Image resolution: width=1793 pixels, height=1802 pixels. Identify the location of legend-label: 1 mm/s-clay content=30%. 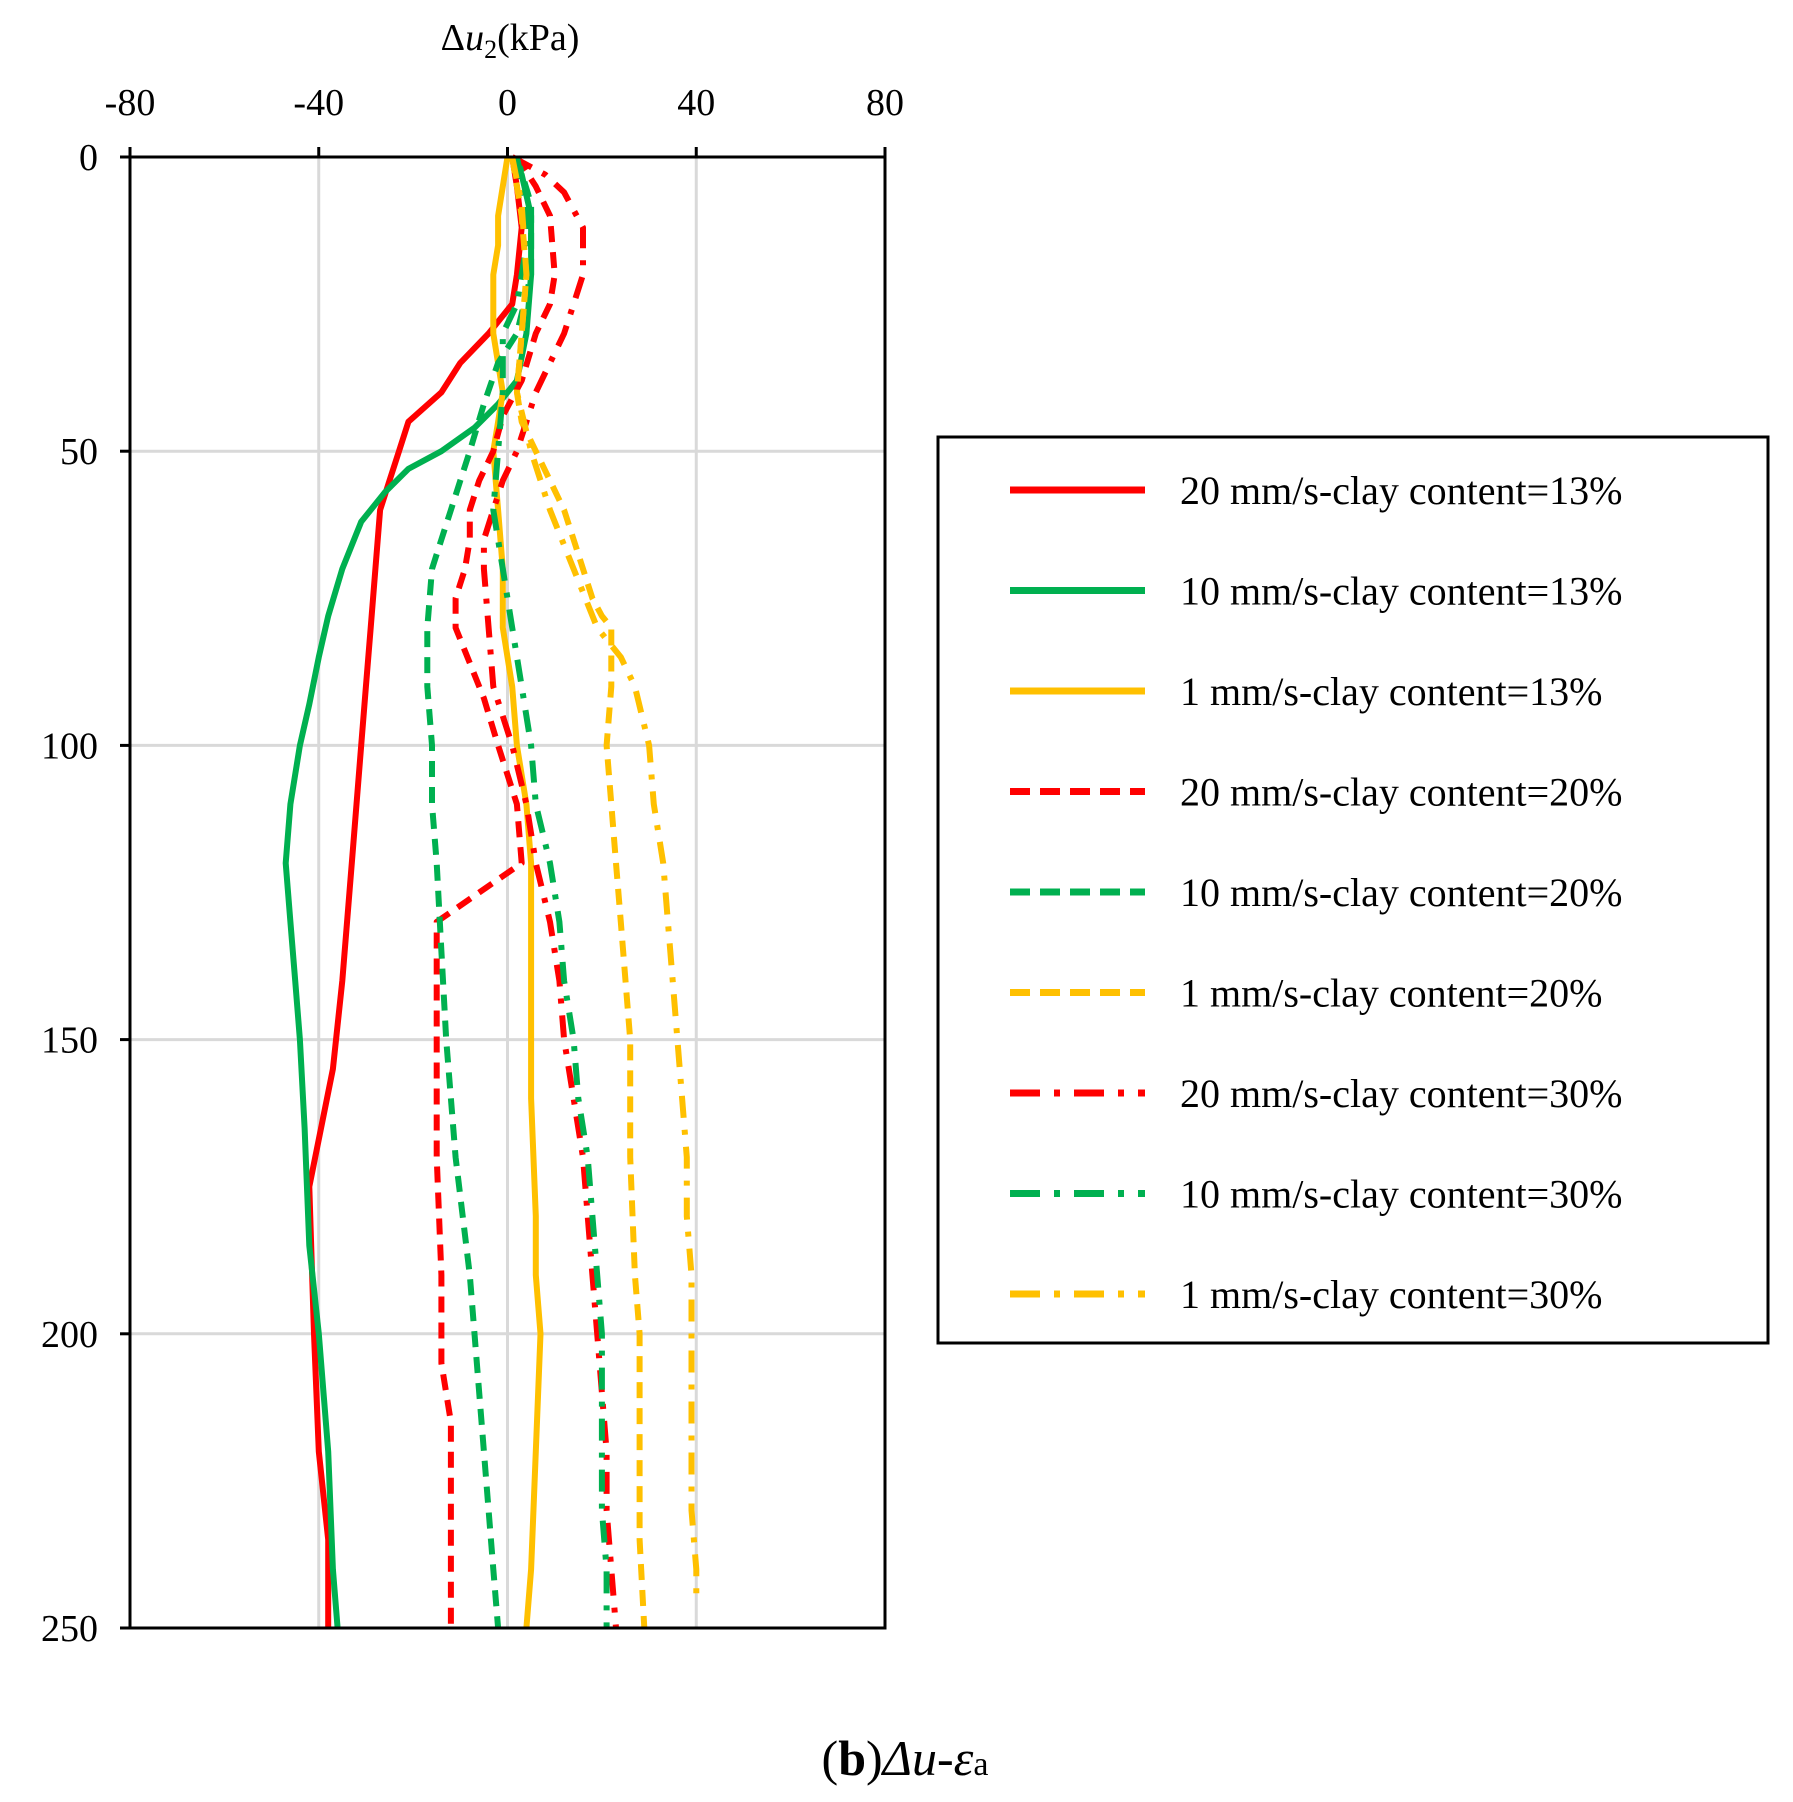
(1391, 1294).